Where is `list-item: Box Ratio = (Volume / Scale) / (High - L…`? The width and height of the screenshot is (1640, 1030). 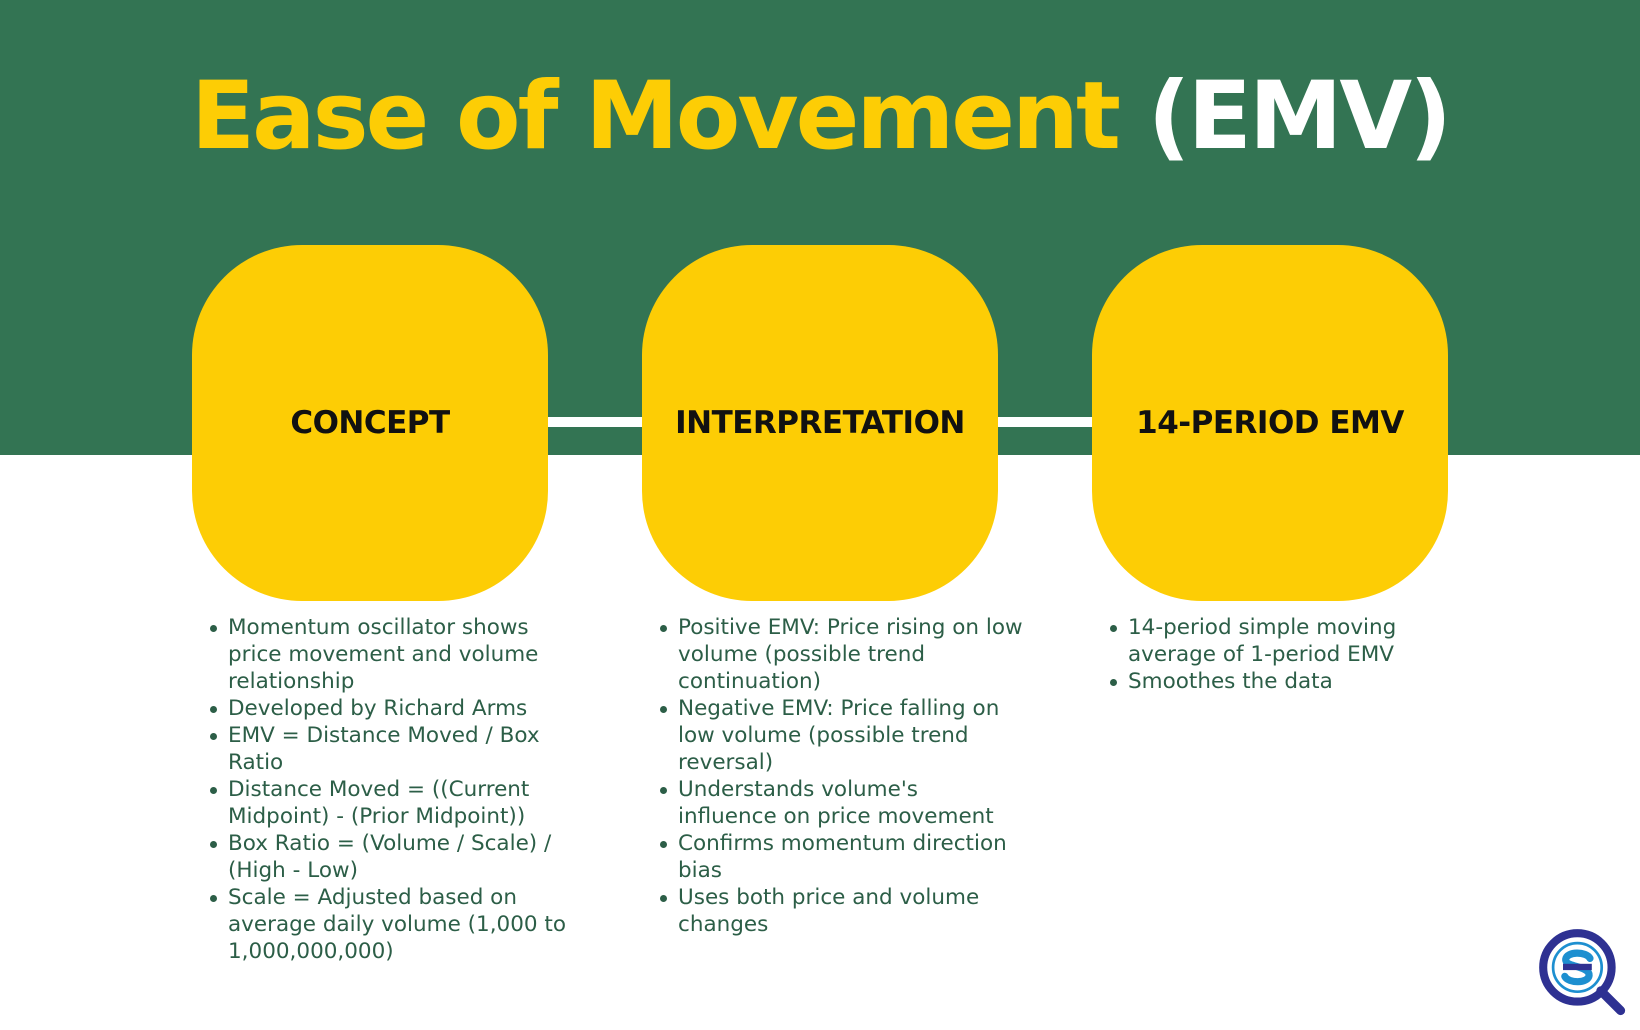
list-item: Box Ratio = (Volume / Scale) / (High - L… is located at coordinates (391, 857).